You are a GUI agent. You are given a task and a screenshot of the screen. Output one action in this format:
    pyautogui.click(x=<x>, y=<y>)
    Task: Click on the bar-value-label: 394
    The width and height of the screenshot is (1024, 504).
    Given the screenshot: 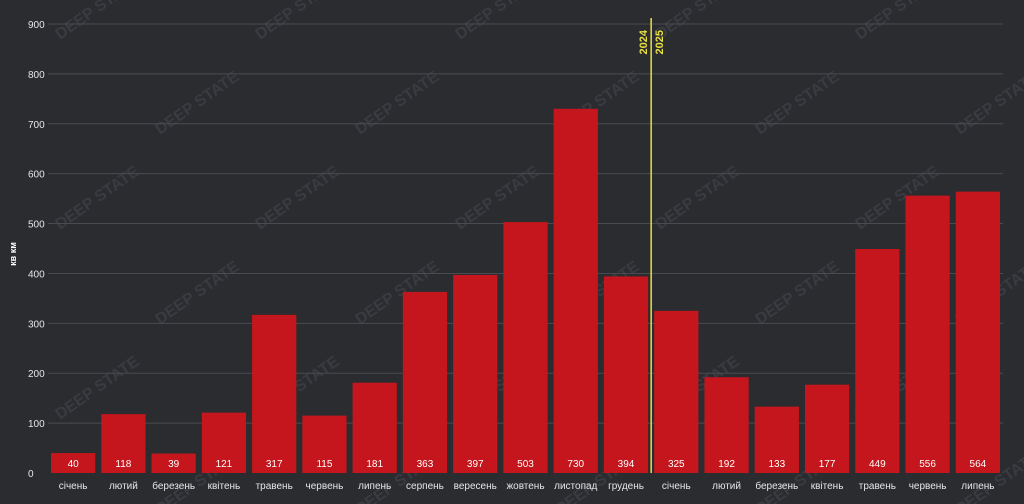 What is the action you would take?
    pyautogui.click(x=626, y=464)
    